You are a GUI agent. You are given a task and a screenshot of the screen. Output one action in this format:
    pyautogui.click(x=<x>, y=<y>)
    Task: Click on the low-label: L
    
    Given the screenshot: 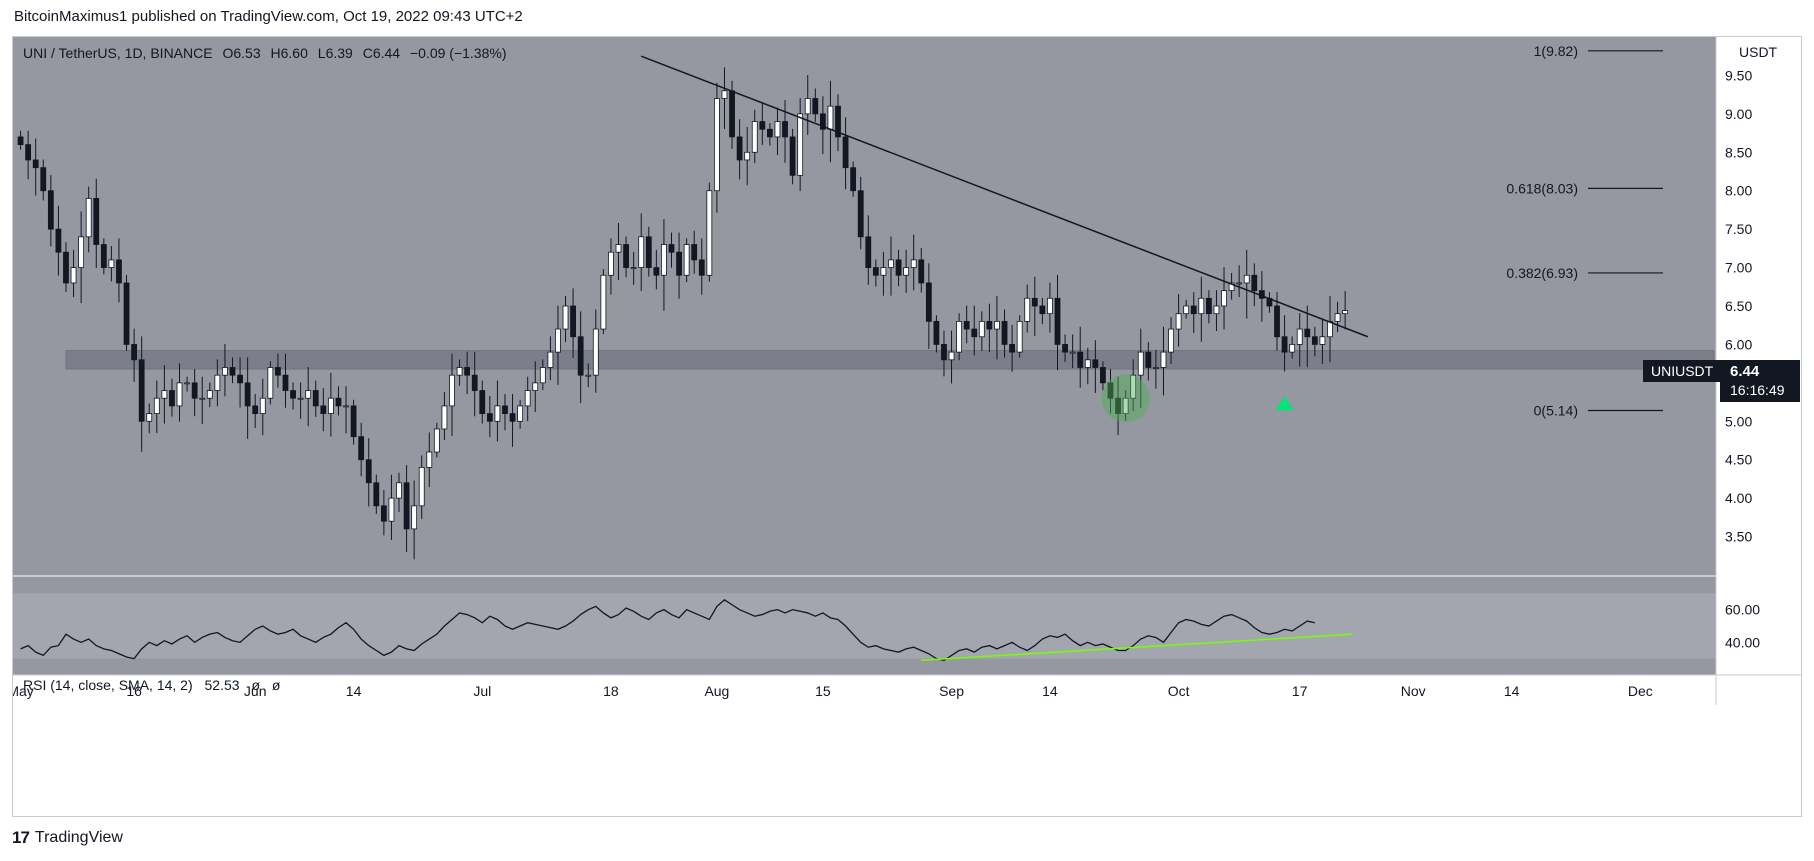 What is the action you would take?
    pyautogui.click(x=321, y=53)
    